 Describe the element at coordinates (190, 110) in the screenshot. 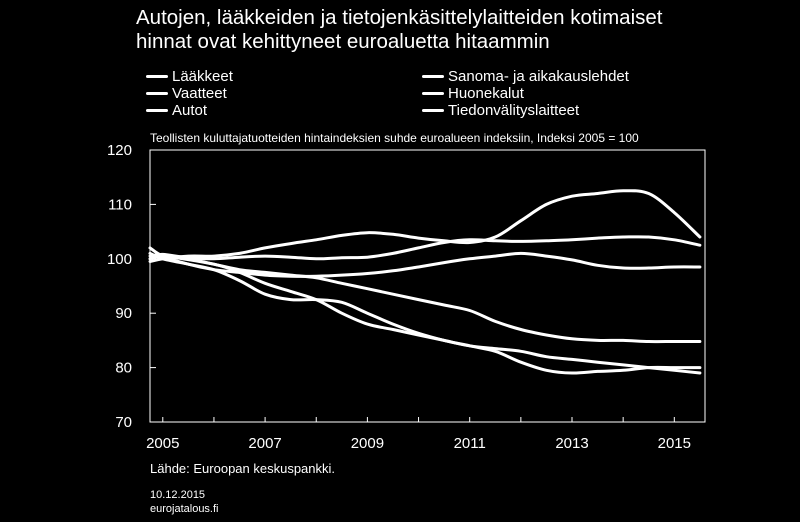

I see `legend-label: Autot` at that location.